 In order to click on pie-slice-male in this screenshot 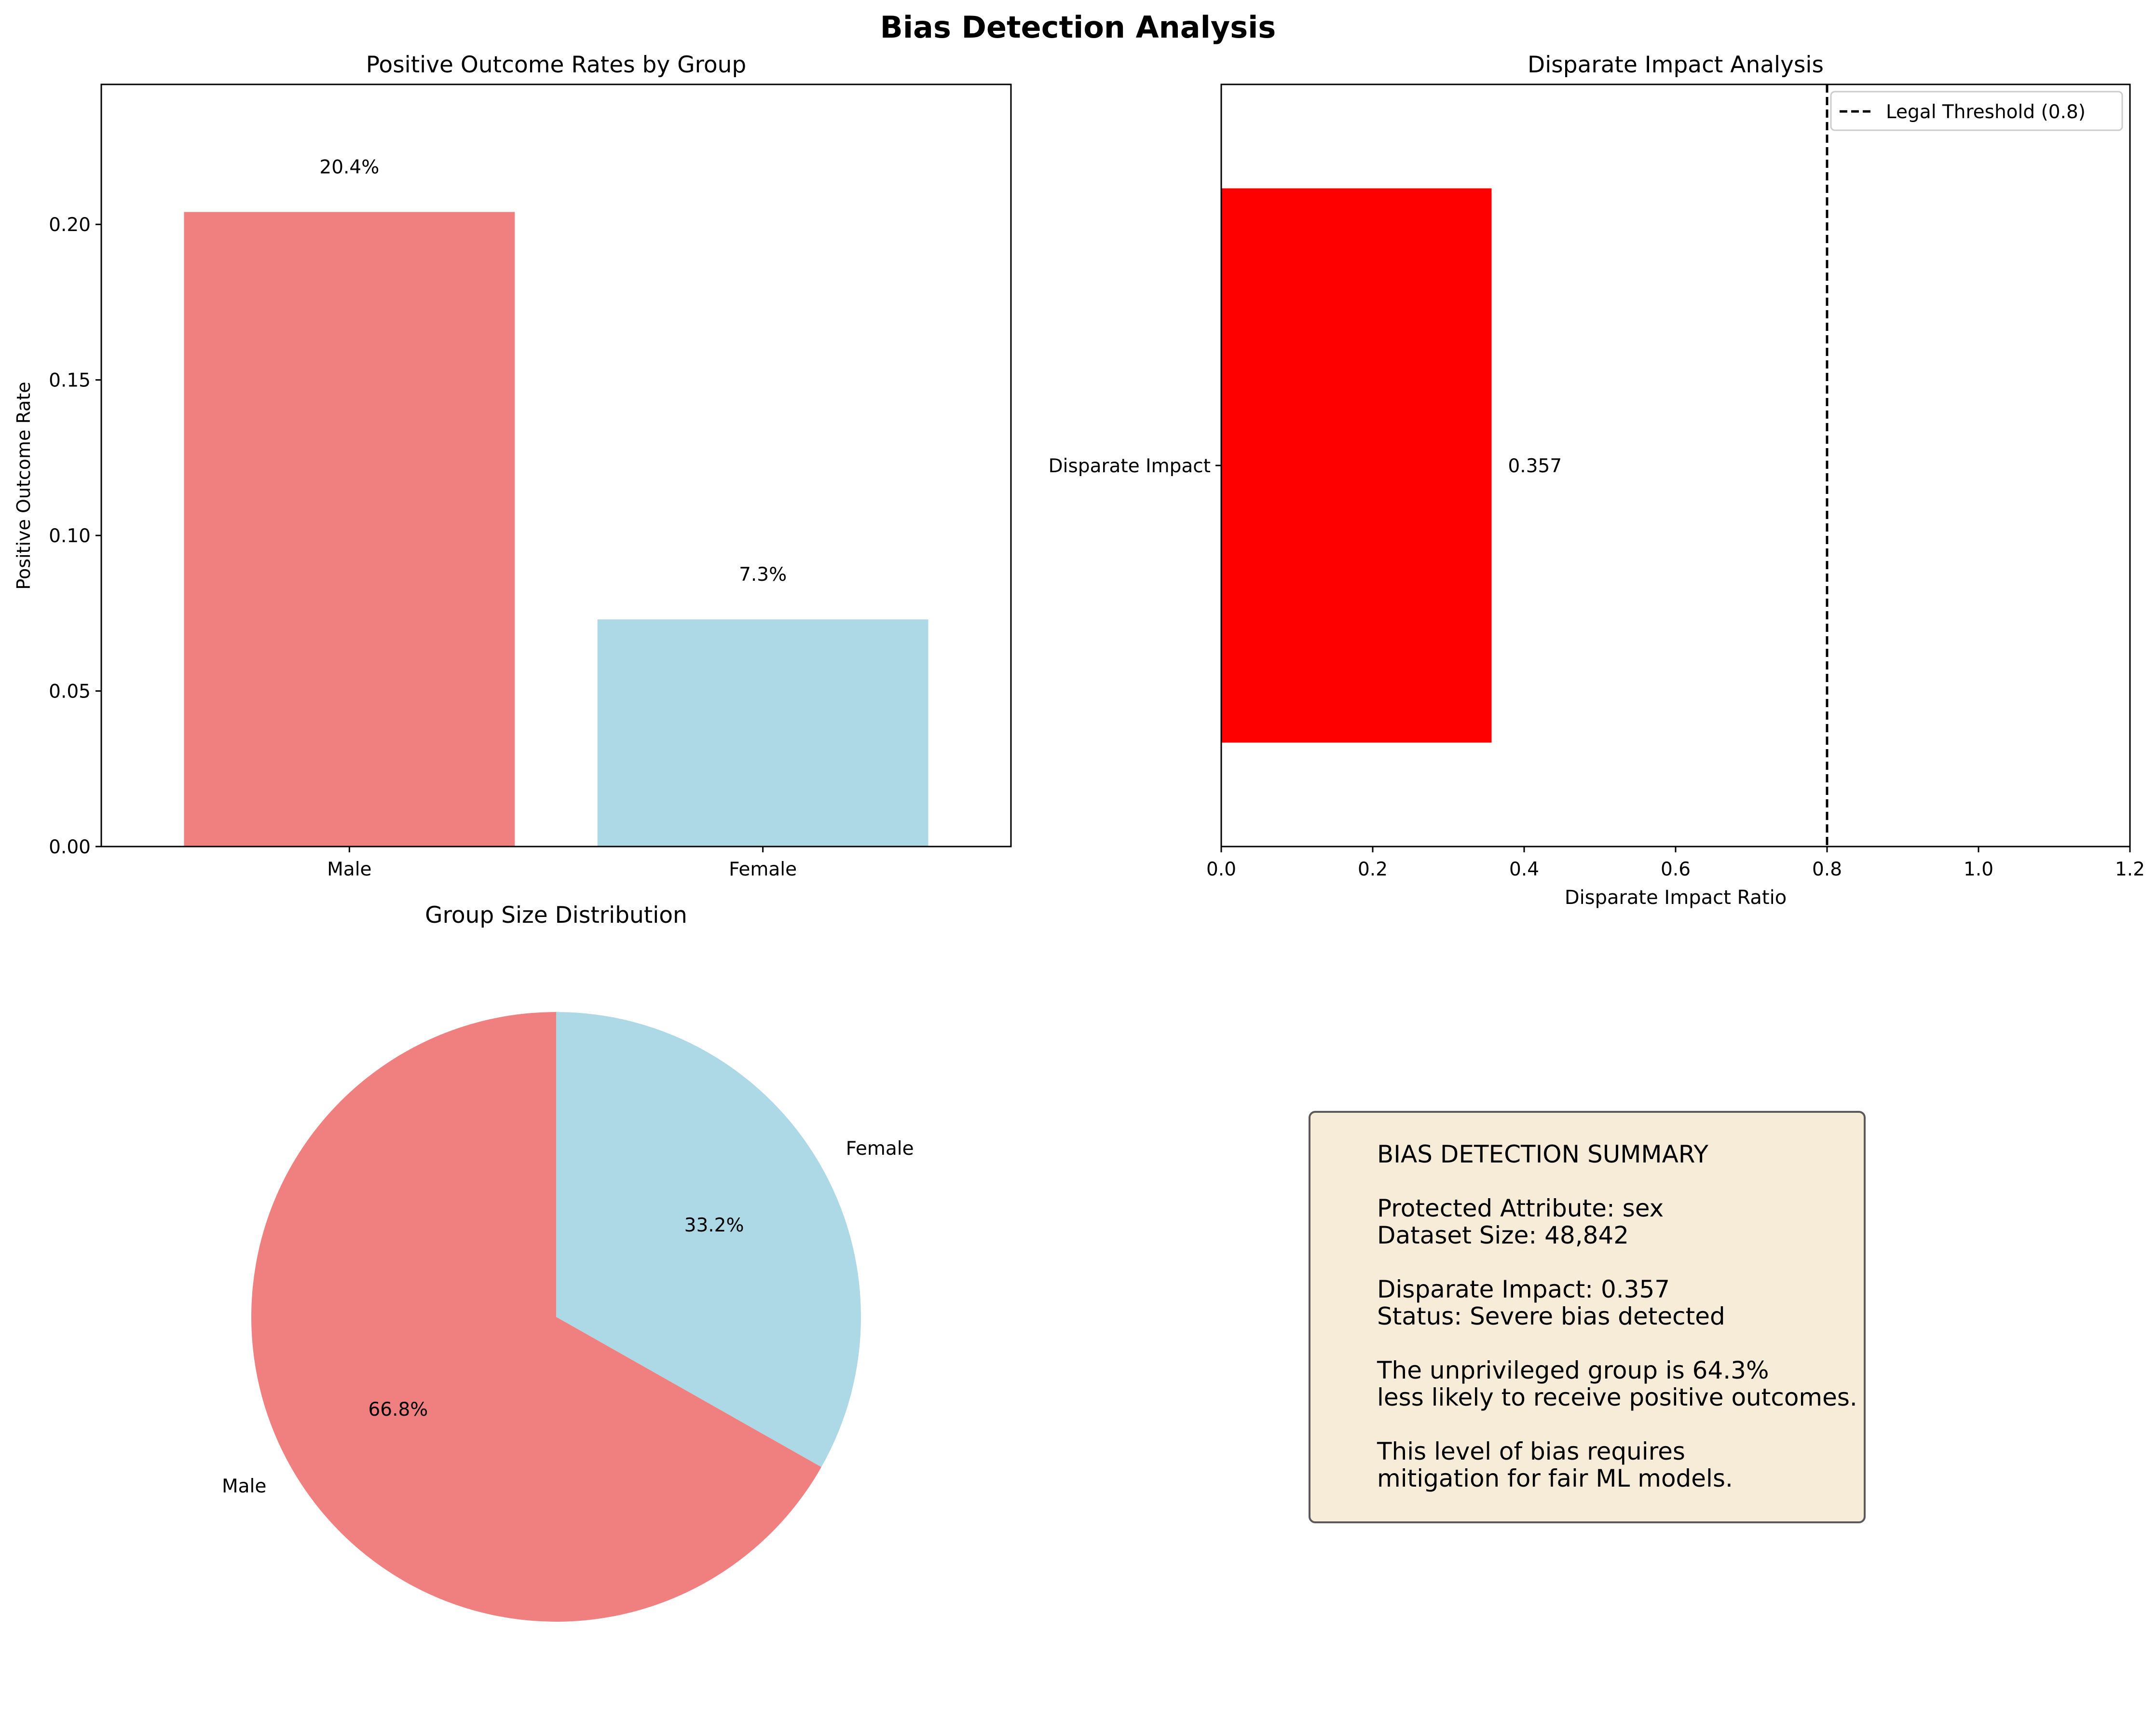, I will do `click(536, 1317)`.